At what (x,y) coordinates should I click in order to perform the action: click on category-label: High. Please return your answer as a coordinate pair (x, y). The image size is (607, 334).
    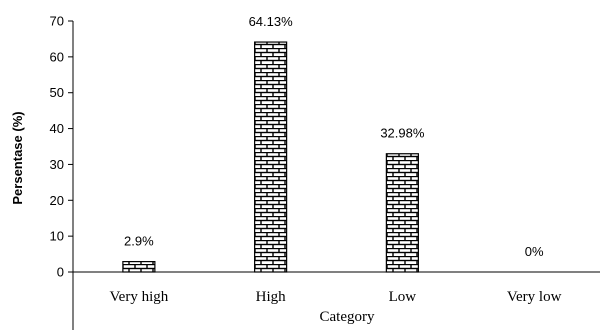
    Looking at the image, I should click on (271, 297).